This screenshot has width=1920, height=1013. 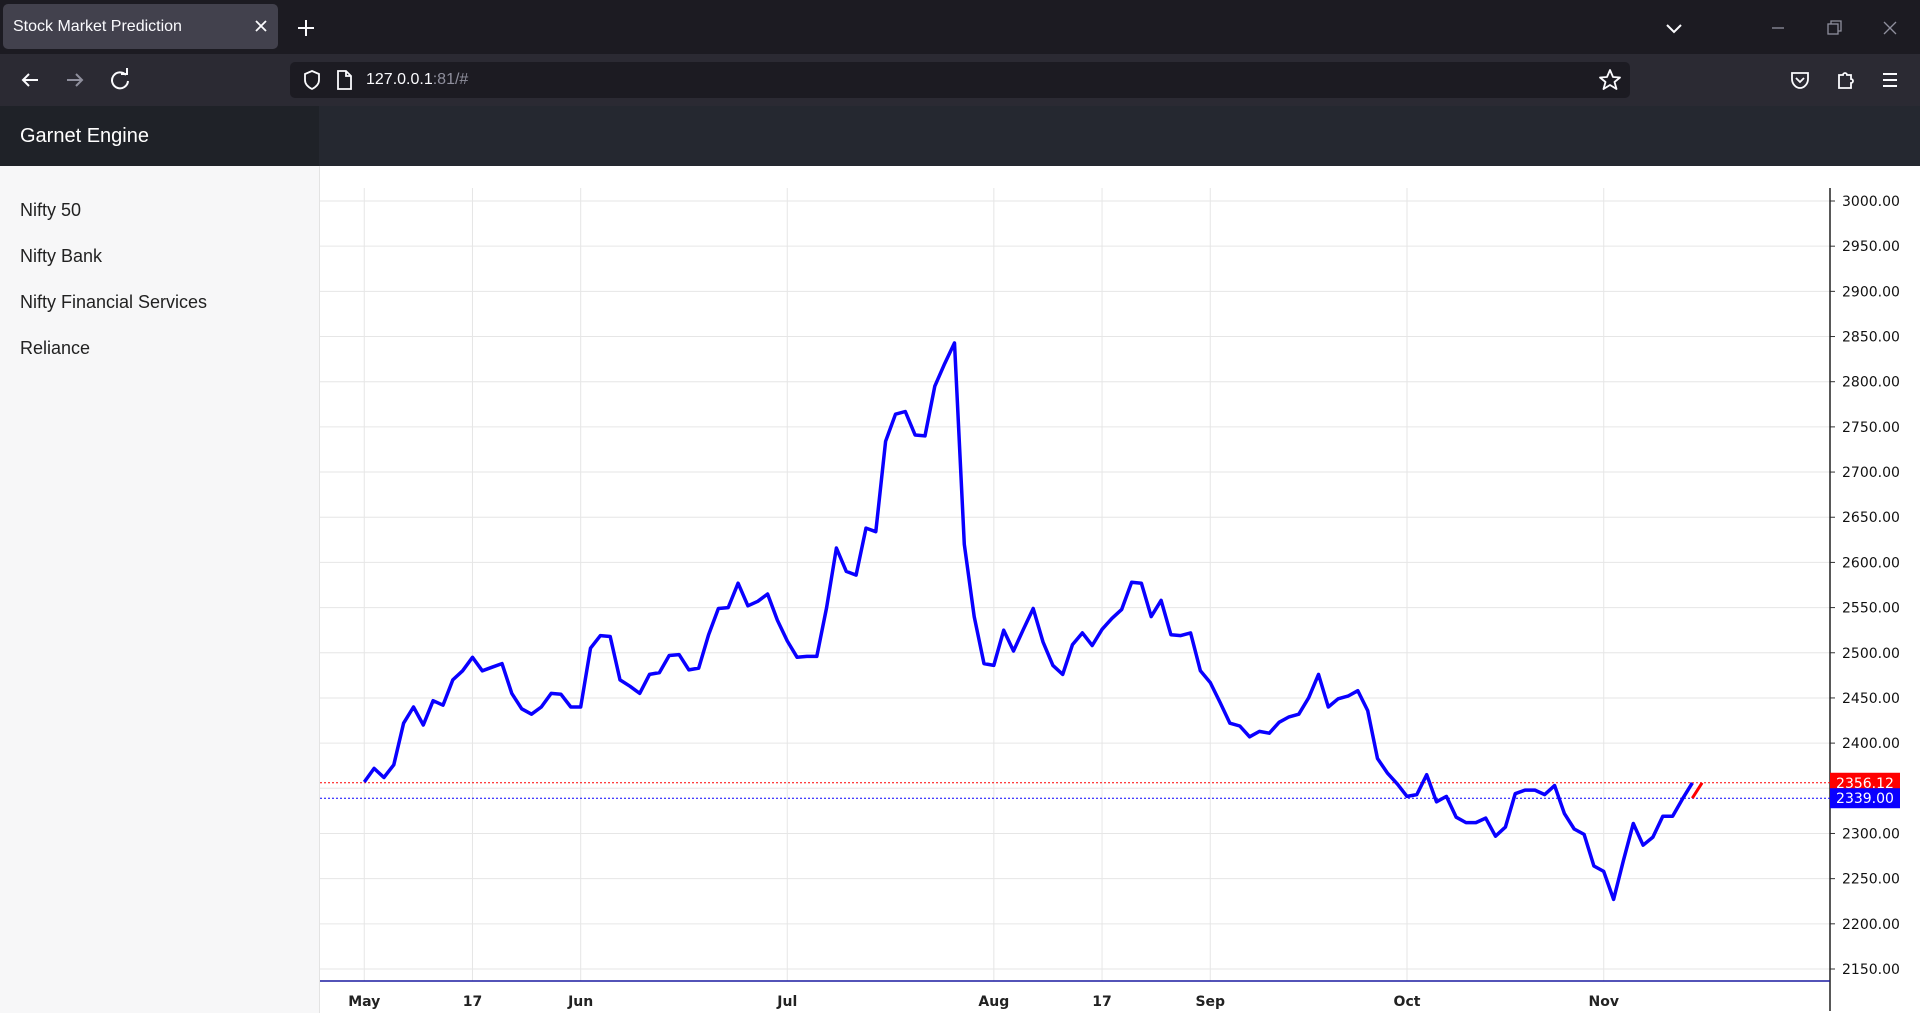 What do you see at coordinates (159, 136) in the screenshot?
I see `brand-box: Garnet Engine` at bounding box center [159, 136].